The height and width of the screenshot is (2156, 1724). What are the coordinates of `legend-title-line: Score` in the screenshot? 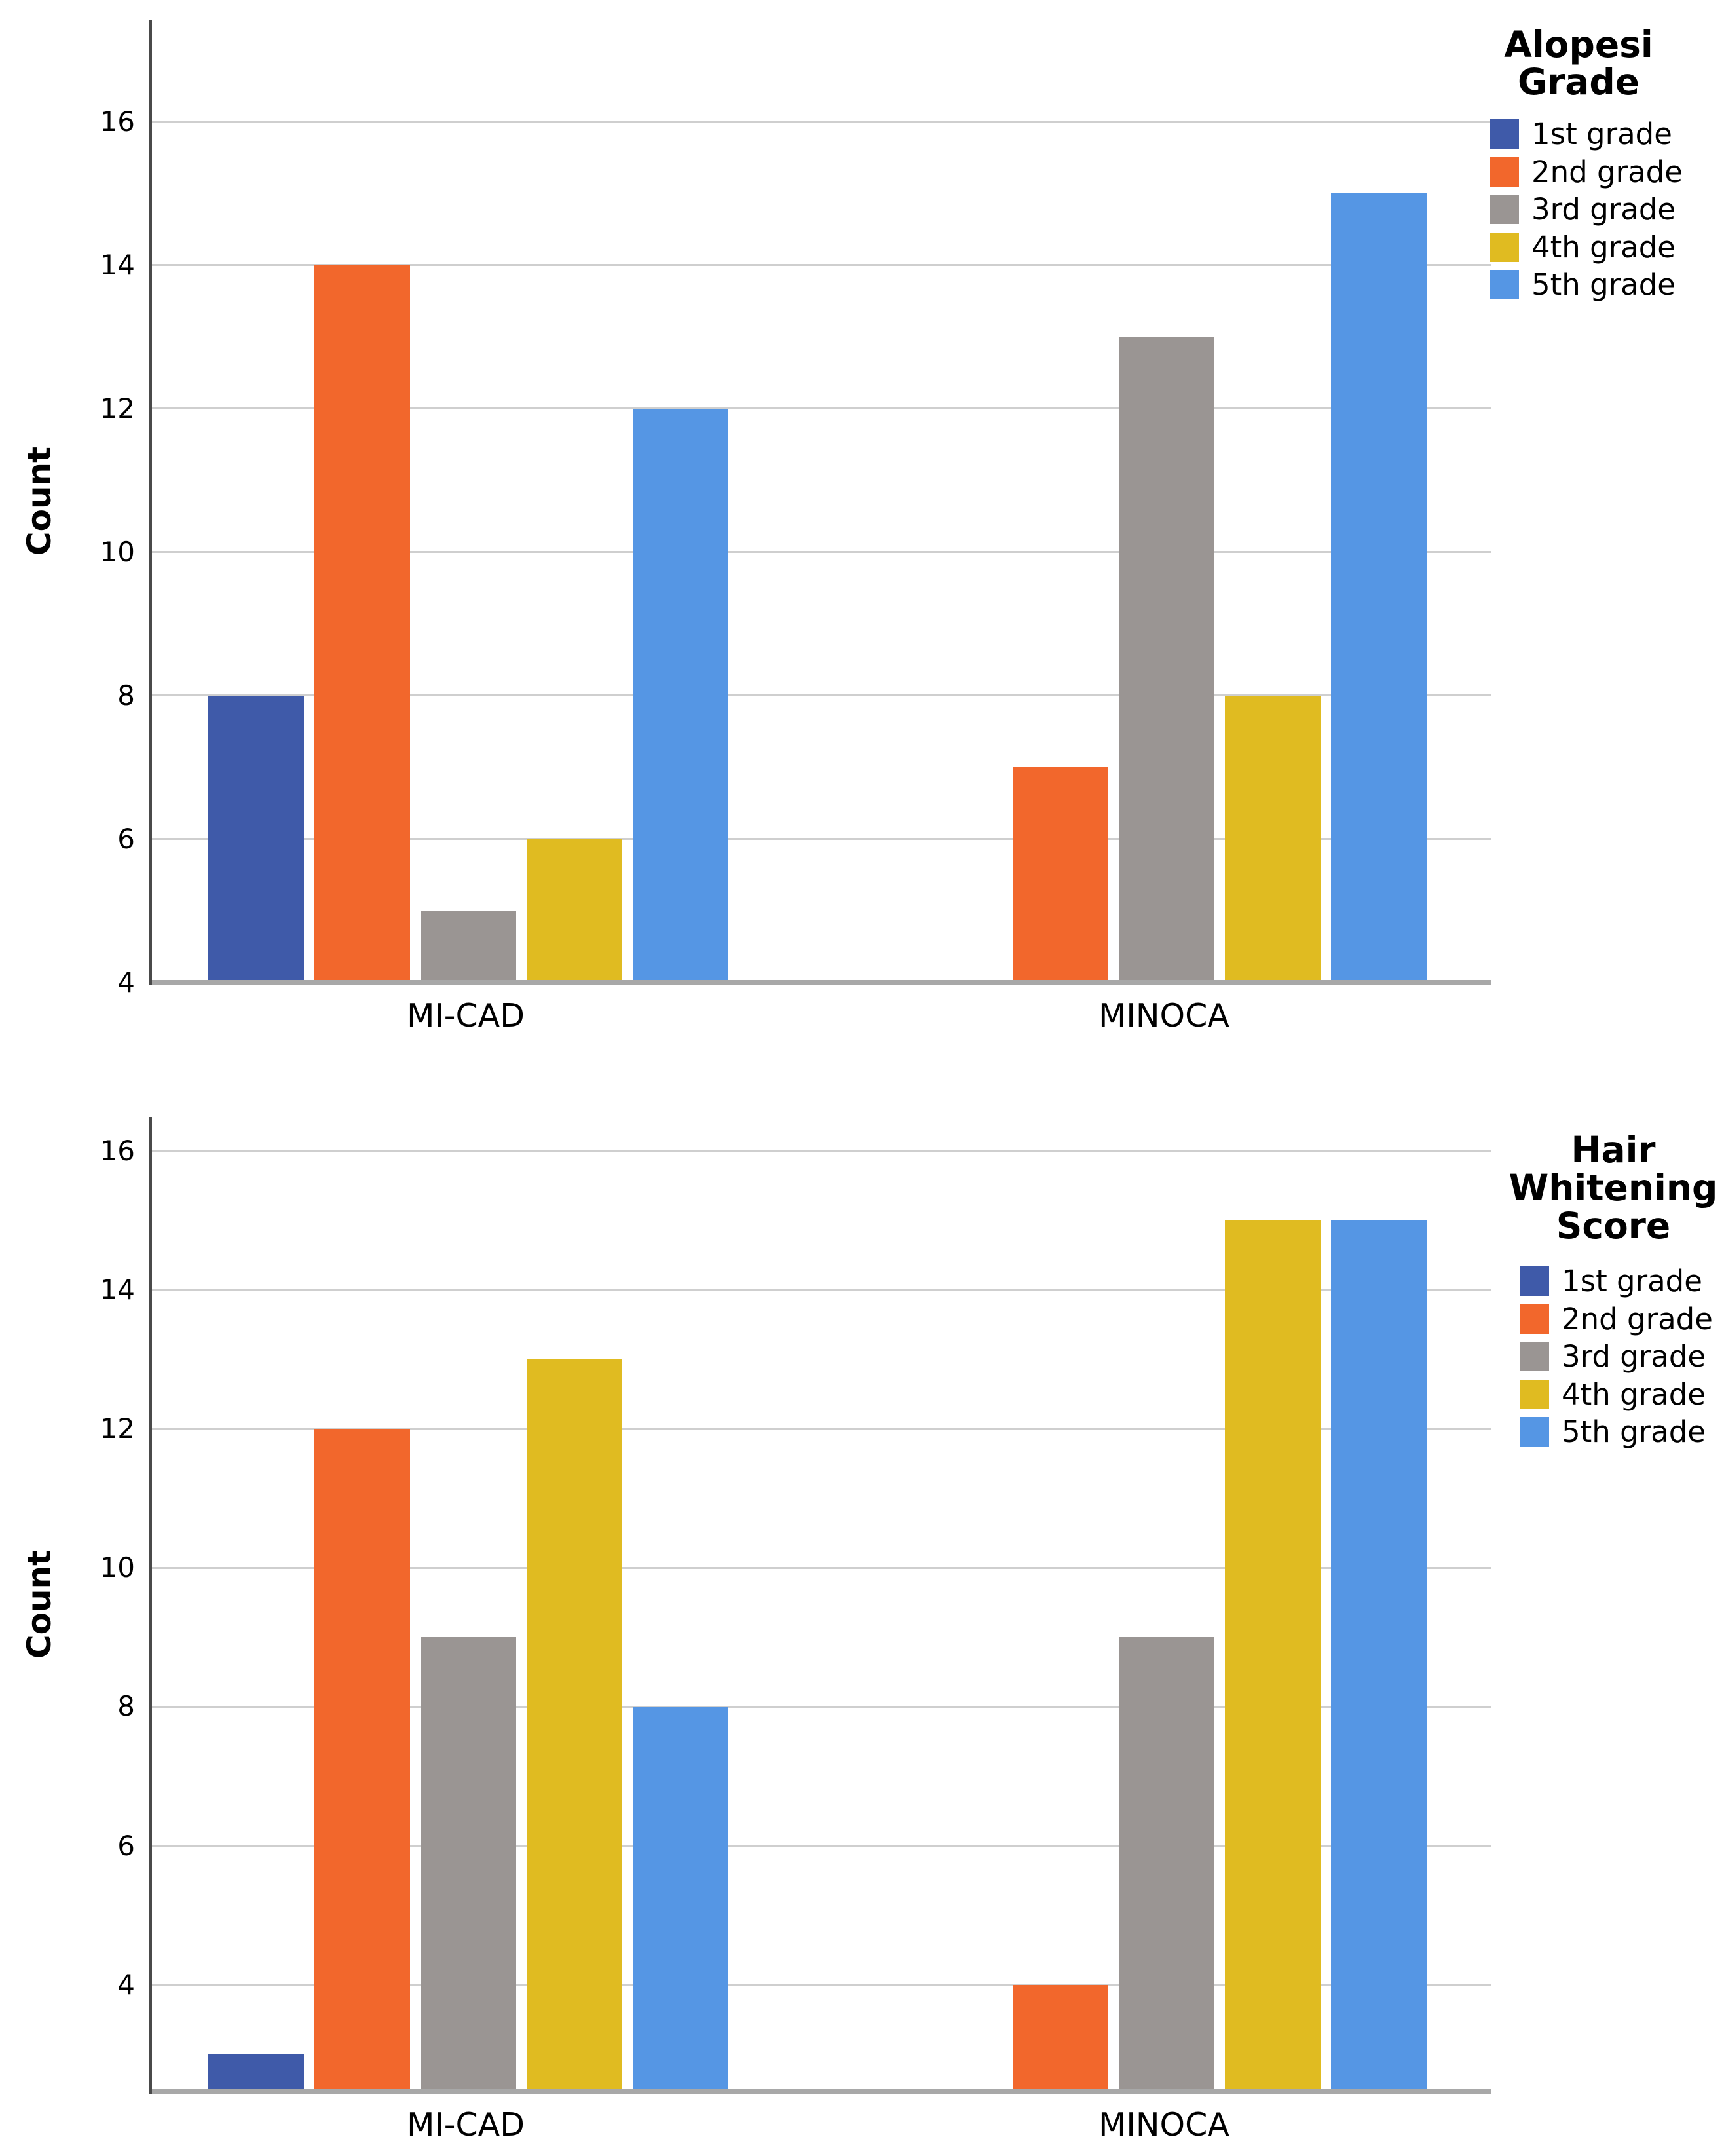 It's located at (1614, 1226).